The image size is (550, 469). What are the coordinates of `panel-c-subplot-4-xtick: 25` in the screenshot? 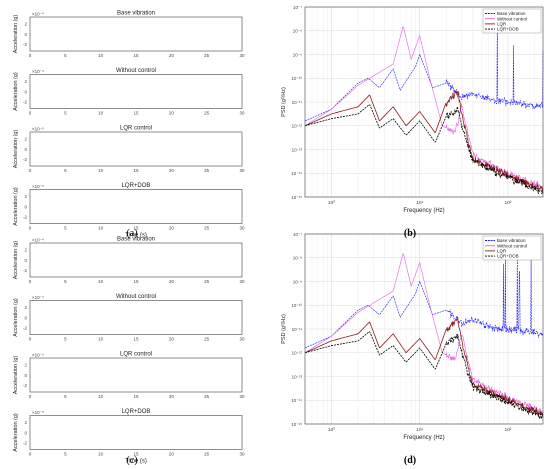 It's located at (207, 454).